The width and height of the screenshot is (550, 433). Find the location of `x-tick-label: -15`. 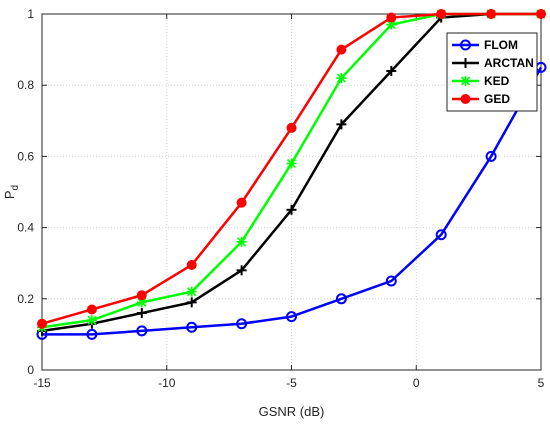

x-tick-label: -15 is located at coordinates (42, 383).